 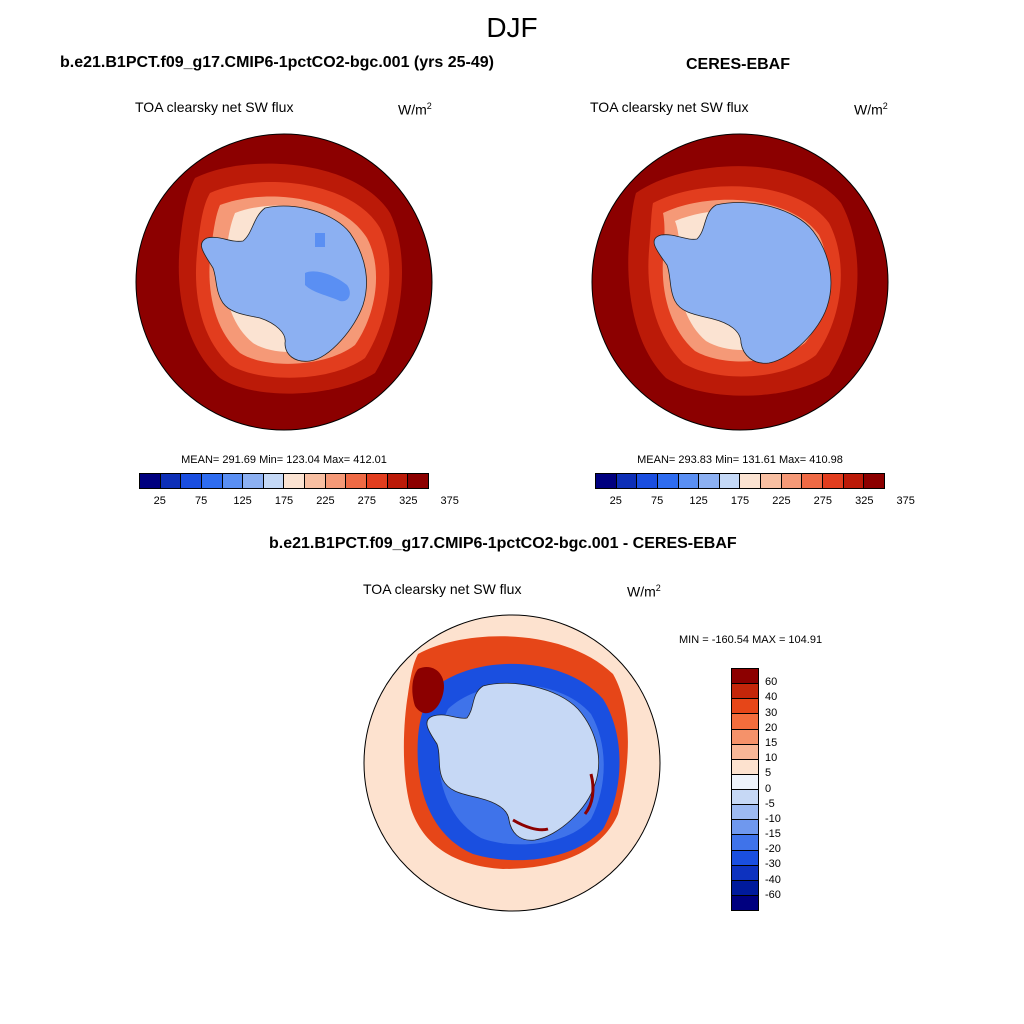 I want to click on colorbar-tick-label: -30, so click(x=773, y=864).